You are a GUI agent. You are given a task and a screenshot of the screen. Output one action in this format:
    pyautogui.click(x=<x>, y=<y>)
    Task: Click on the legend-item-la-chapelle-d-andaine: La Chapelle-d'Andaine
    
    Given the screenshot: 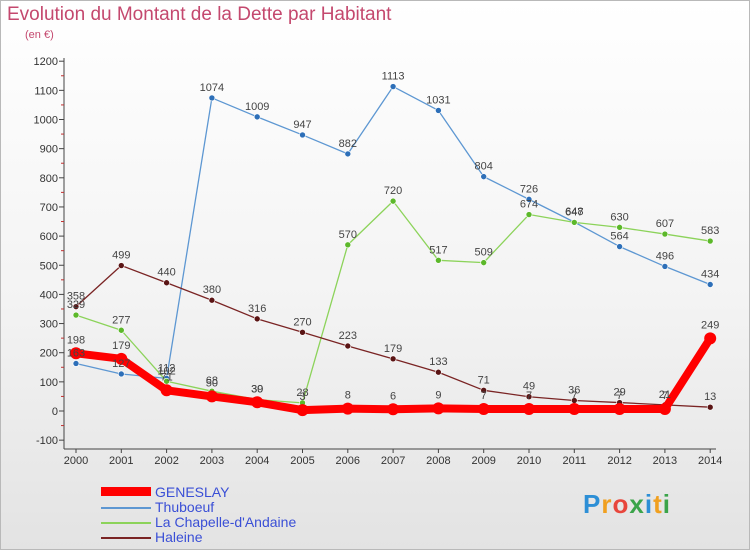 What is the action you would take?
    pyautogui.click(x=231, y=522)
    